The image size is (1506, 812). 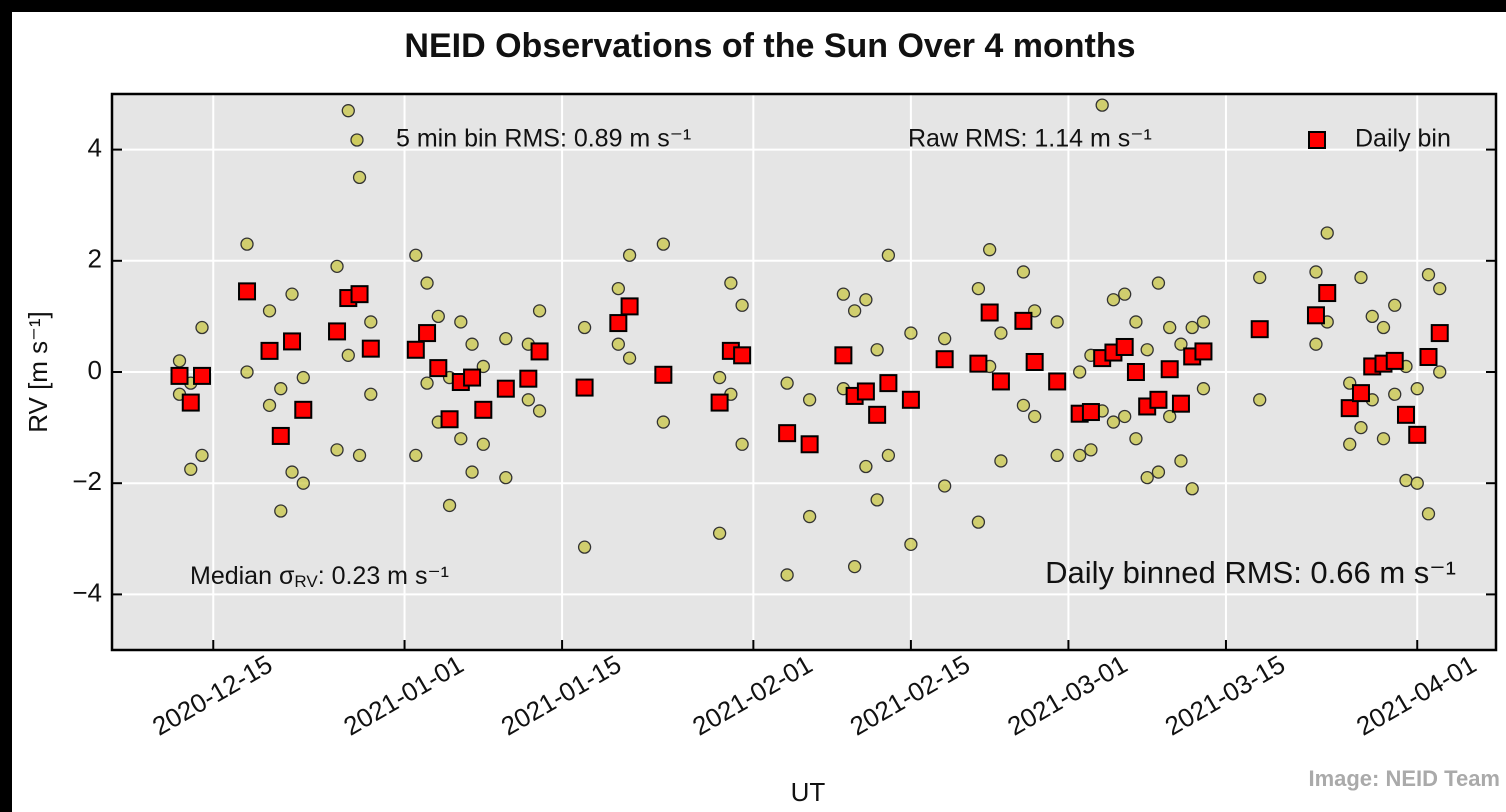 I want to click on median-suffix: : 0.23 m s⁻¹, so click(x=383, y=576).